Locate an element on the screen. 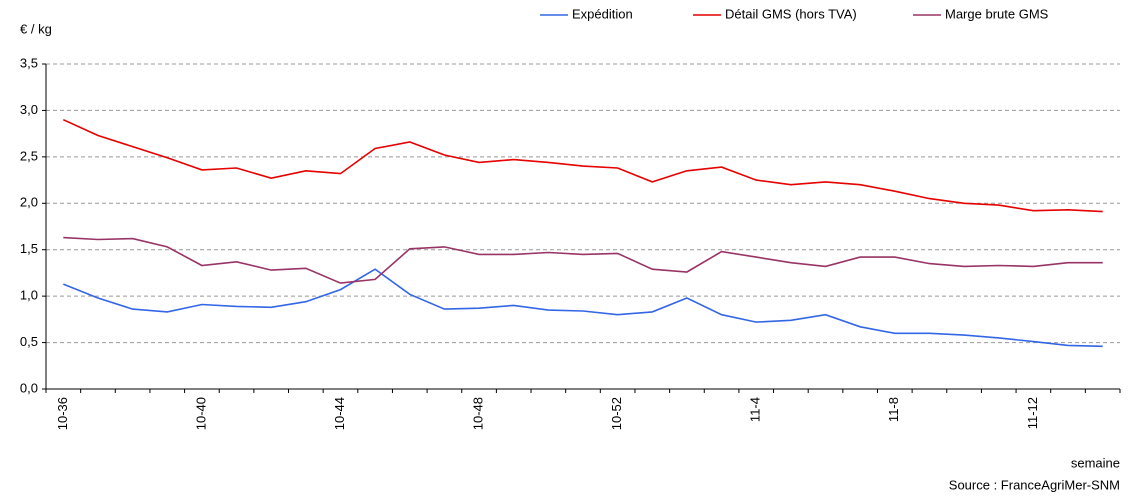  source-note: Source : FranceAgriMer-SNM is located at coordinates (1034, 484).